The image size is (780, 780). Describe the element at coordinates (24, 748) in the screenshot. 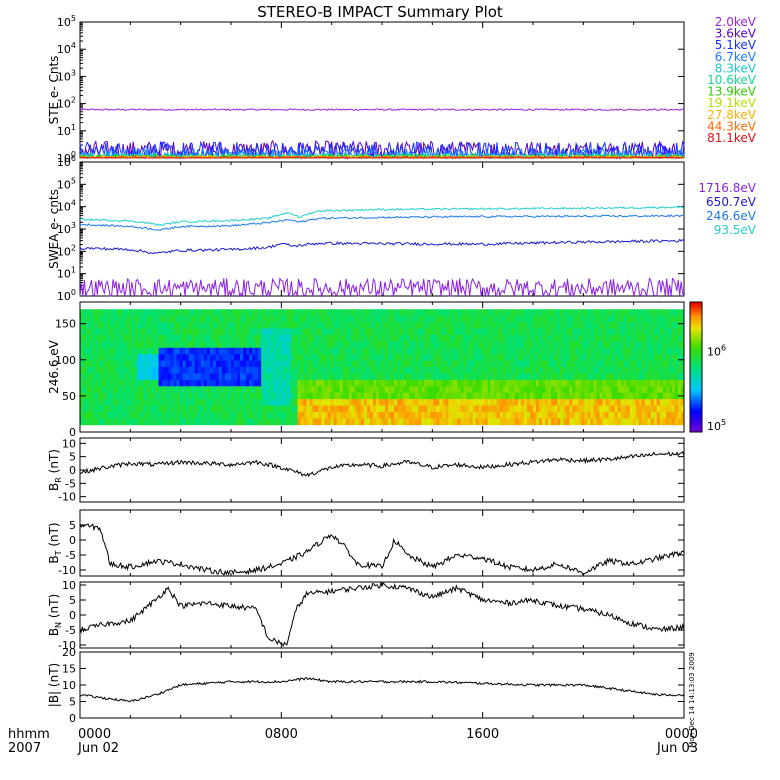

I see `footer-year: 2007` at that location.